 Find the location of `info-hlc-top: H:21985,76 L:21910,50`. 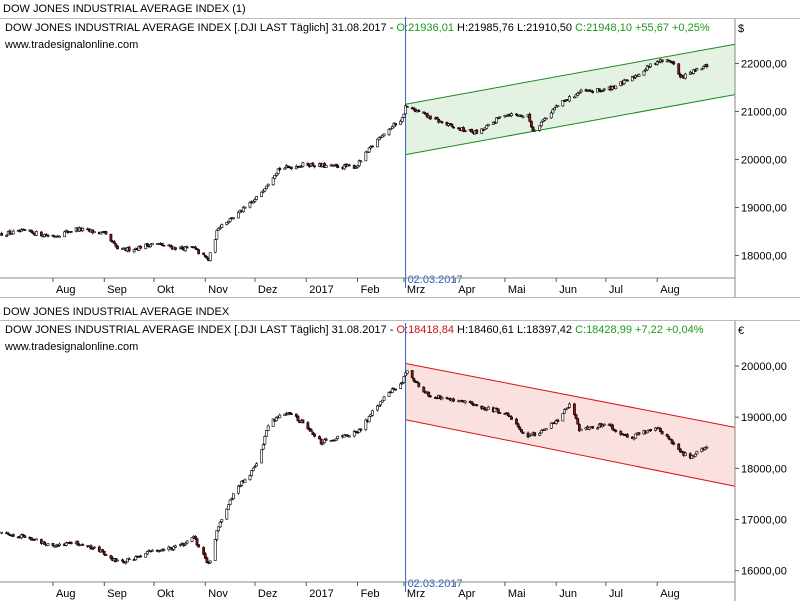

info-hlc-top: H:21985,76 L:21910,50 is located at coordinates (514, 28).